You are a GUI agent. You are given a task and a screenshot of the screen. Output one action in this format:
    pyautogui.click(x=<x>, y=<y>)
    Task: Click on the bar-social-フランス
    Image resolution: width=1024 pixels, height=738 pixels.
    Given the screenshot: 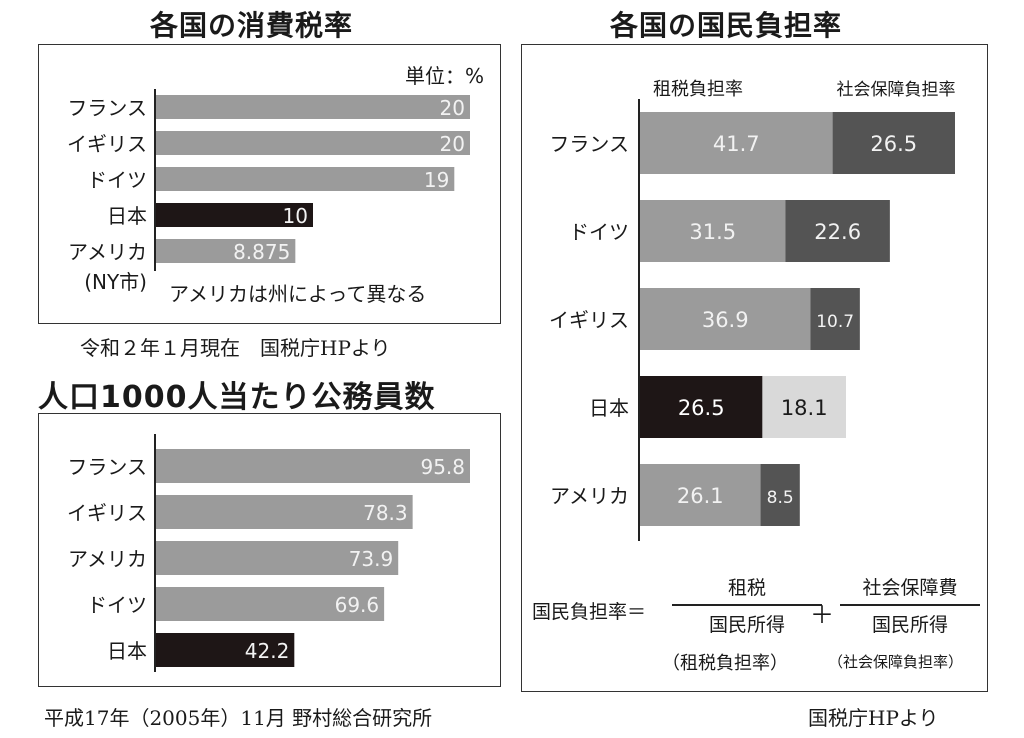 What is the action you would take?
    pyautogui.click(x=893, y=143)
    